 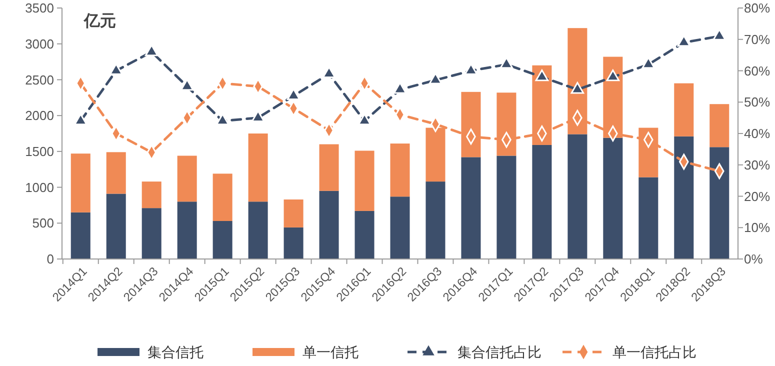 I want to click on y-tick-label: 1500, so click(x=39, y=151).